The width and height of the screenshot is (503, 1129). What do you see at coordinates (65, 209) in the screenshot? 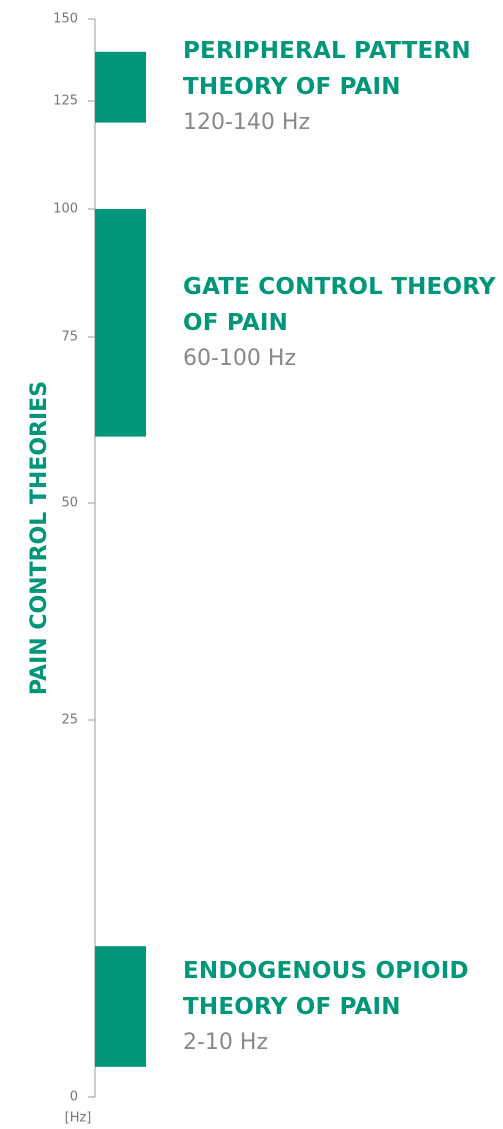
I see `y-tick-label: 100` at bounding box center [65, 209].